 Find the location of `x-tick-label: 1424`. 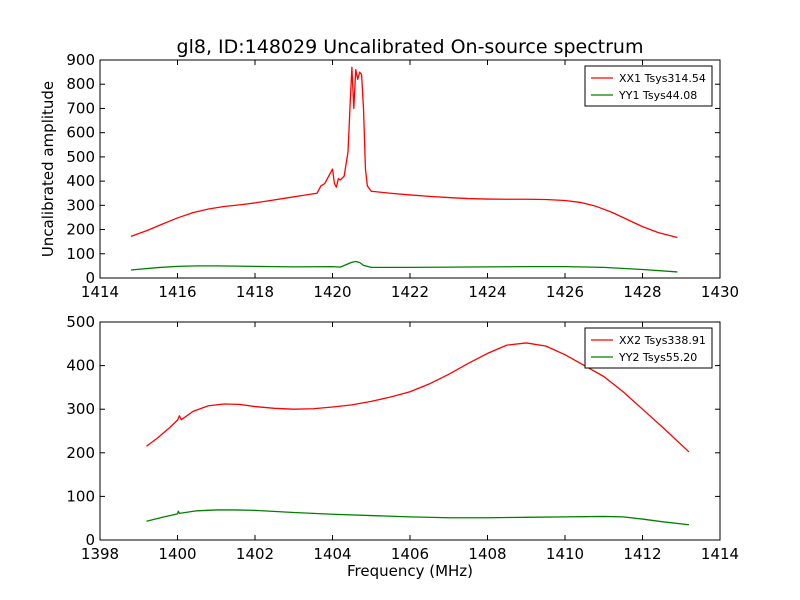

x-tick-label: 1424 is located at coordinates (487, 292).